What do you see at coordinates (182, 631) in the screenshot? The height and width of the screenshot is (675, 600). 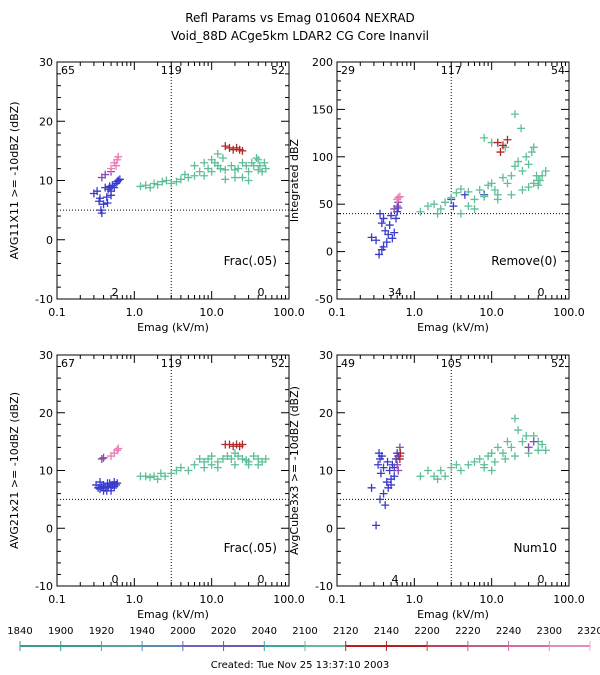 I see `colorbar-label: 2000` at bounding box center [182, 631].